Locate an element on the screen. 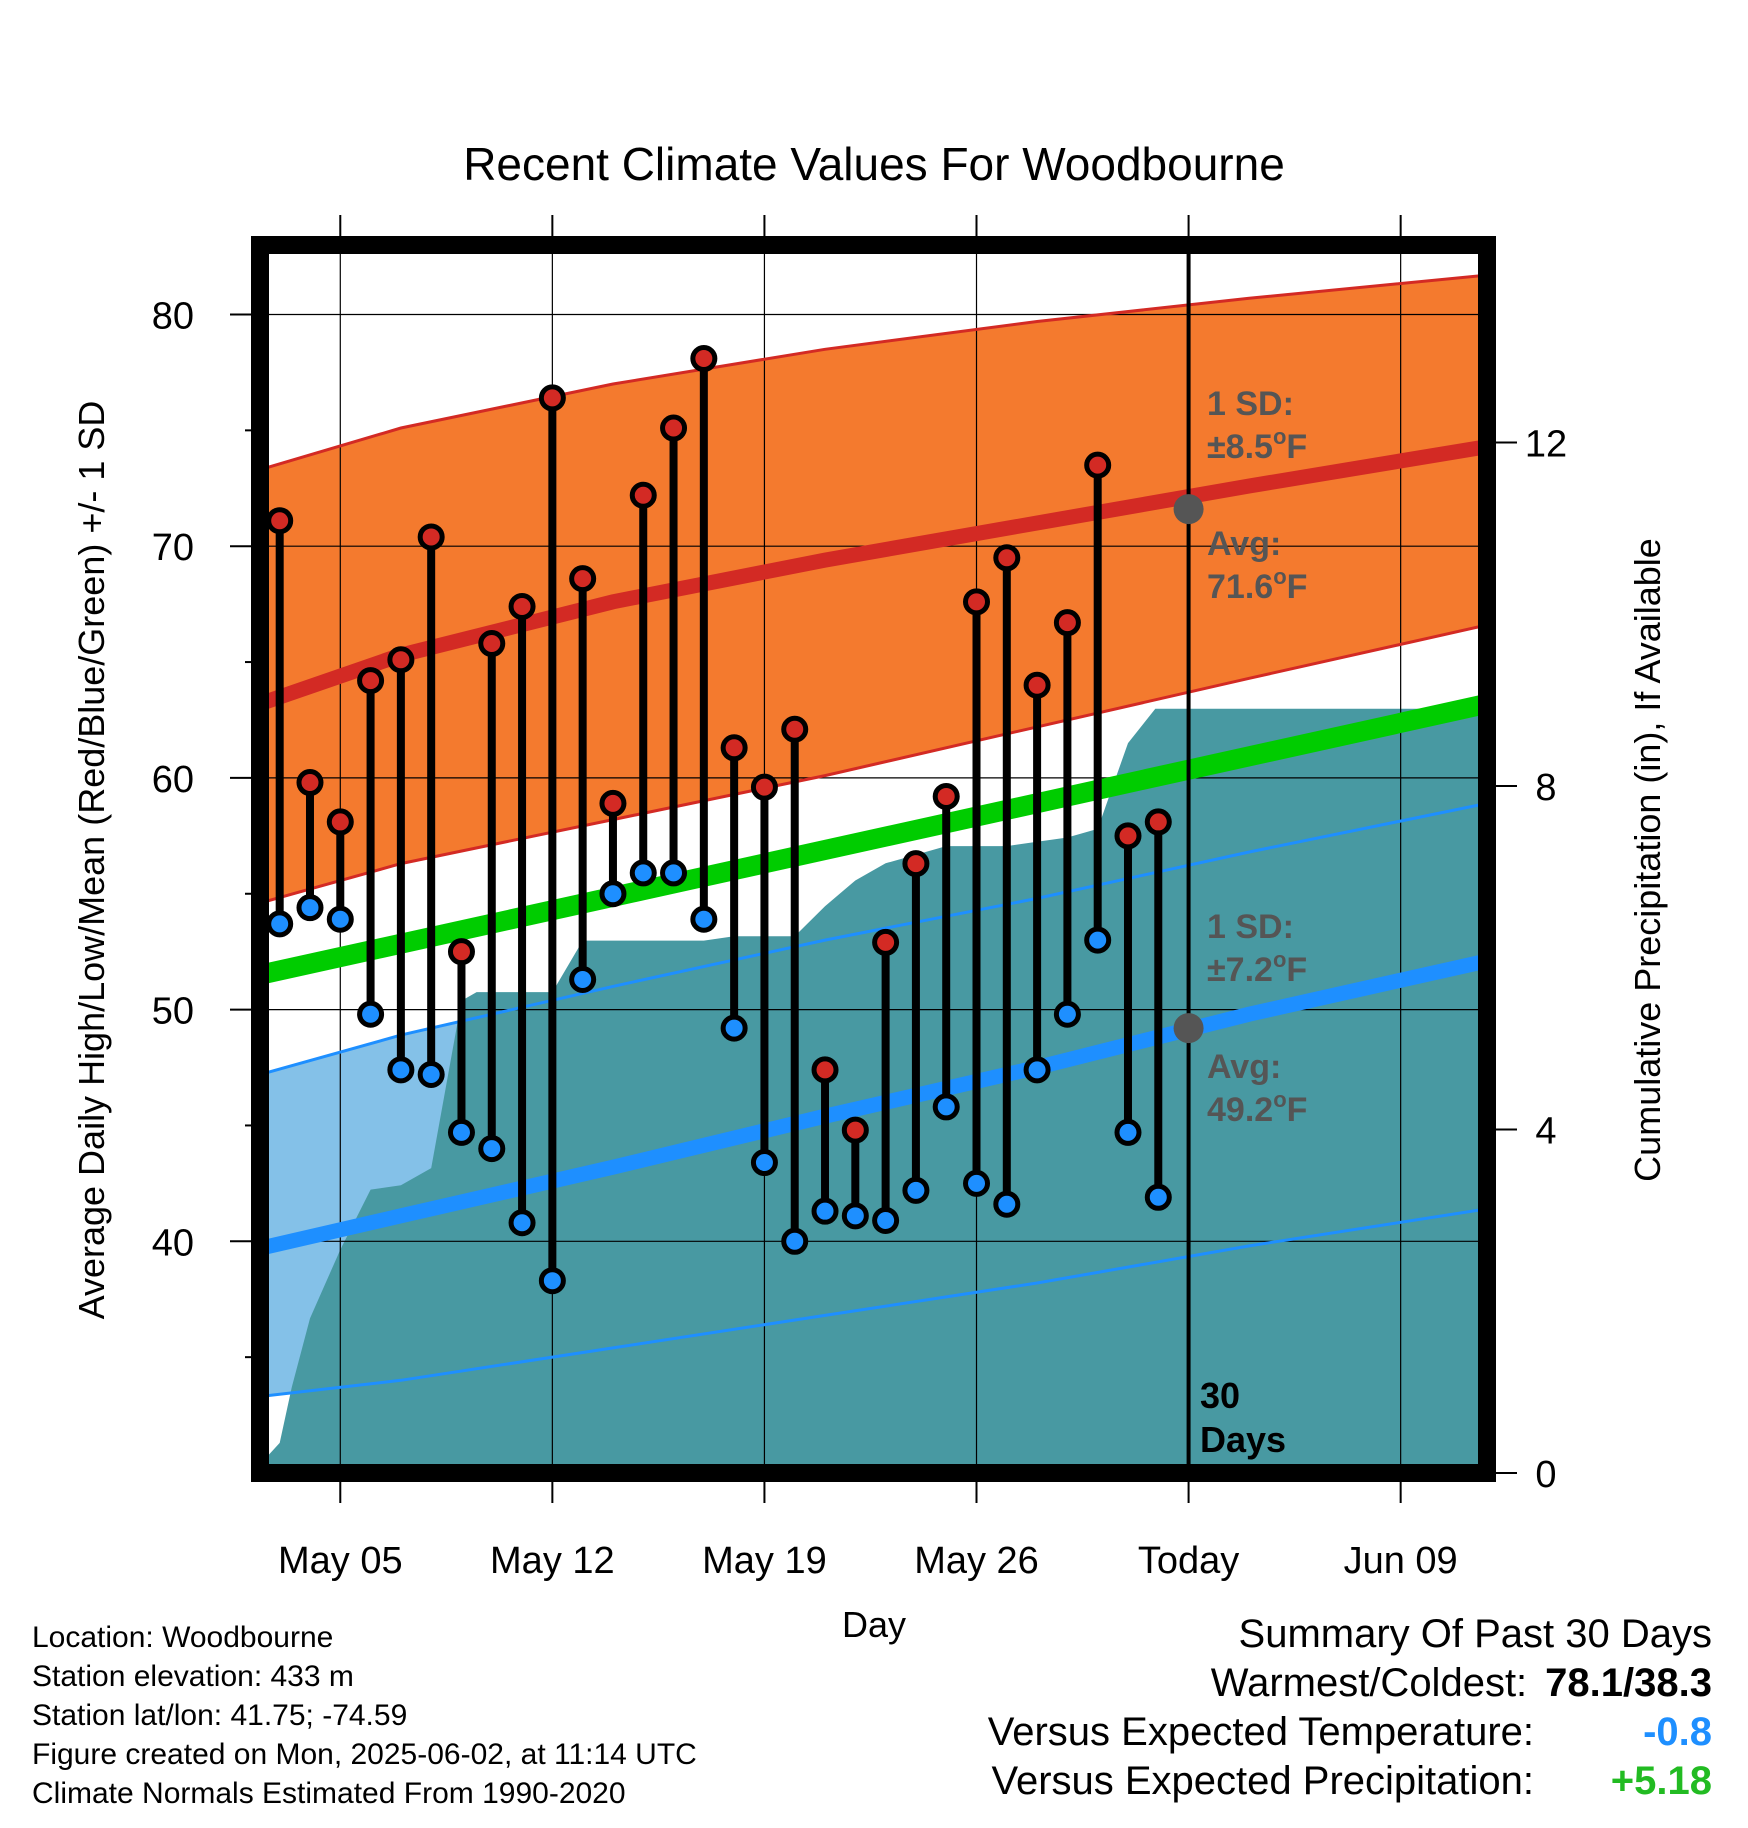  high-average-marker is located at coordinates (1188, 509).